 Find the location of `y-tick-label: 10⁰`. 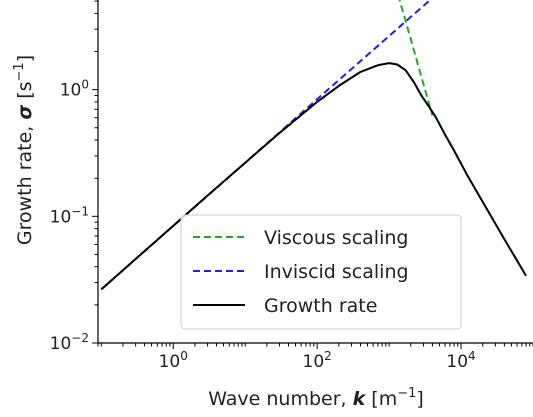

y-tick-label: 10⁰ is located at coordinates (74, 89).